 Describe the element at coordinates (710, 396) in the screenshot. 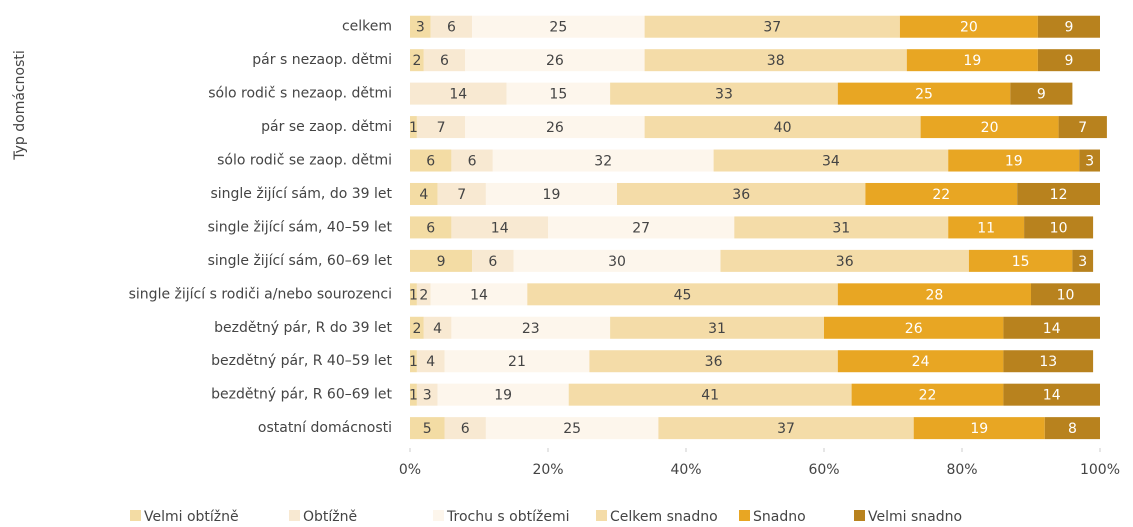

I see `data-label: 41` at that location.